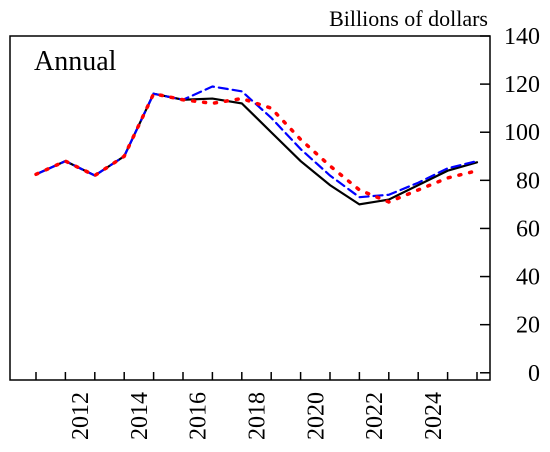 The width and height of the screenshot is (550, 452). Describe the element at coordinates (522, 37) in the screenshot. I see `y-tick-label: 140` at that location.